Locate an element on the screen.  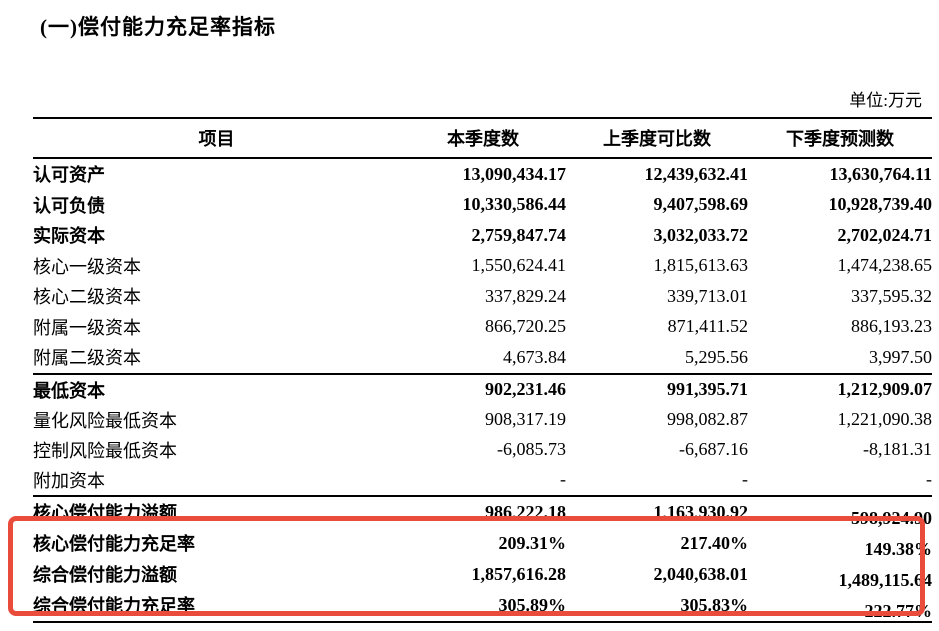
value-next-quarter: 1,489,115.64 is located at coordinates (885, 579).